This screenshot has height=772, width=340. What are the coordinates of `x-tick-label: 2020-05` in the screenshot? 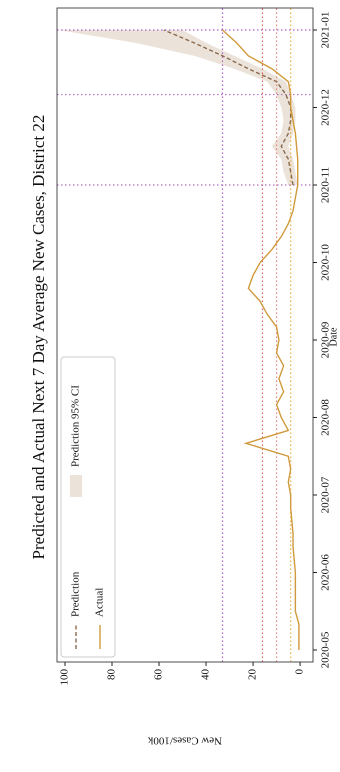 It's located at (326, 649).